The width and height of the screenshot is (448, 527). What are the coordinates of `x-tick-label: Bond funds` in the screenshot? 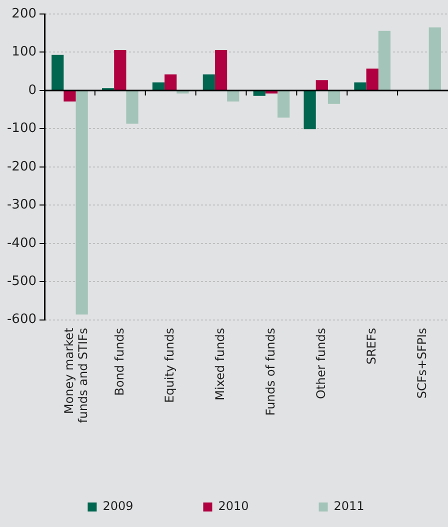 It's located at (119, 362).